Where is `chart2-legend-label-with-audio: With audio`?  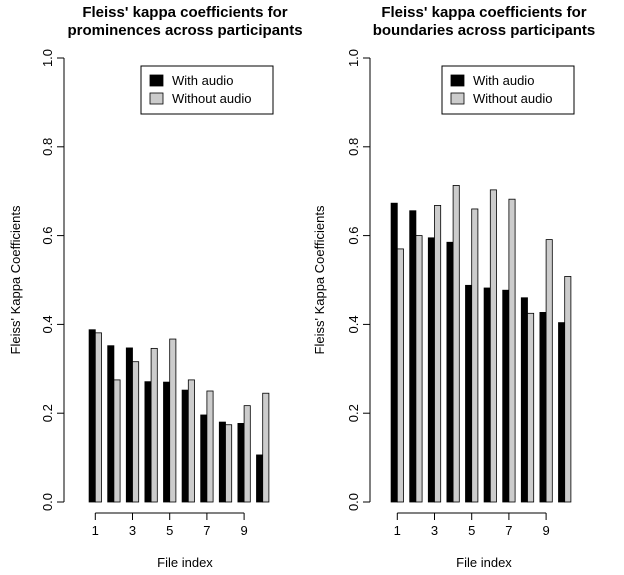
chart2-legend-label-with-audio: With audio is located at coordinates (503, 80).